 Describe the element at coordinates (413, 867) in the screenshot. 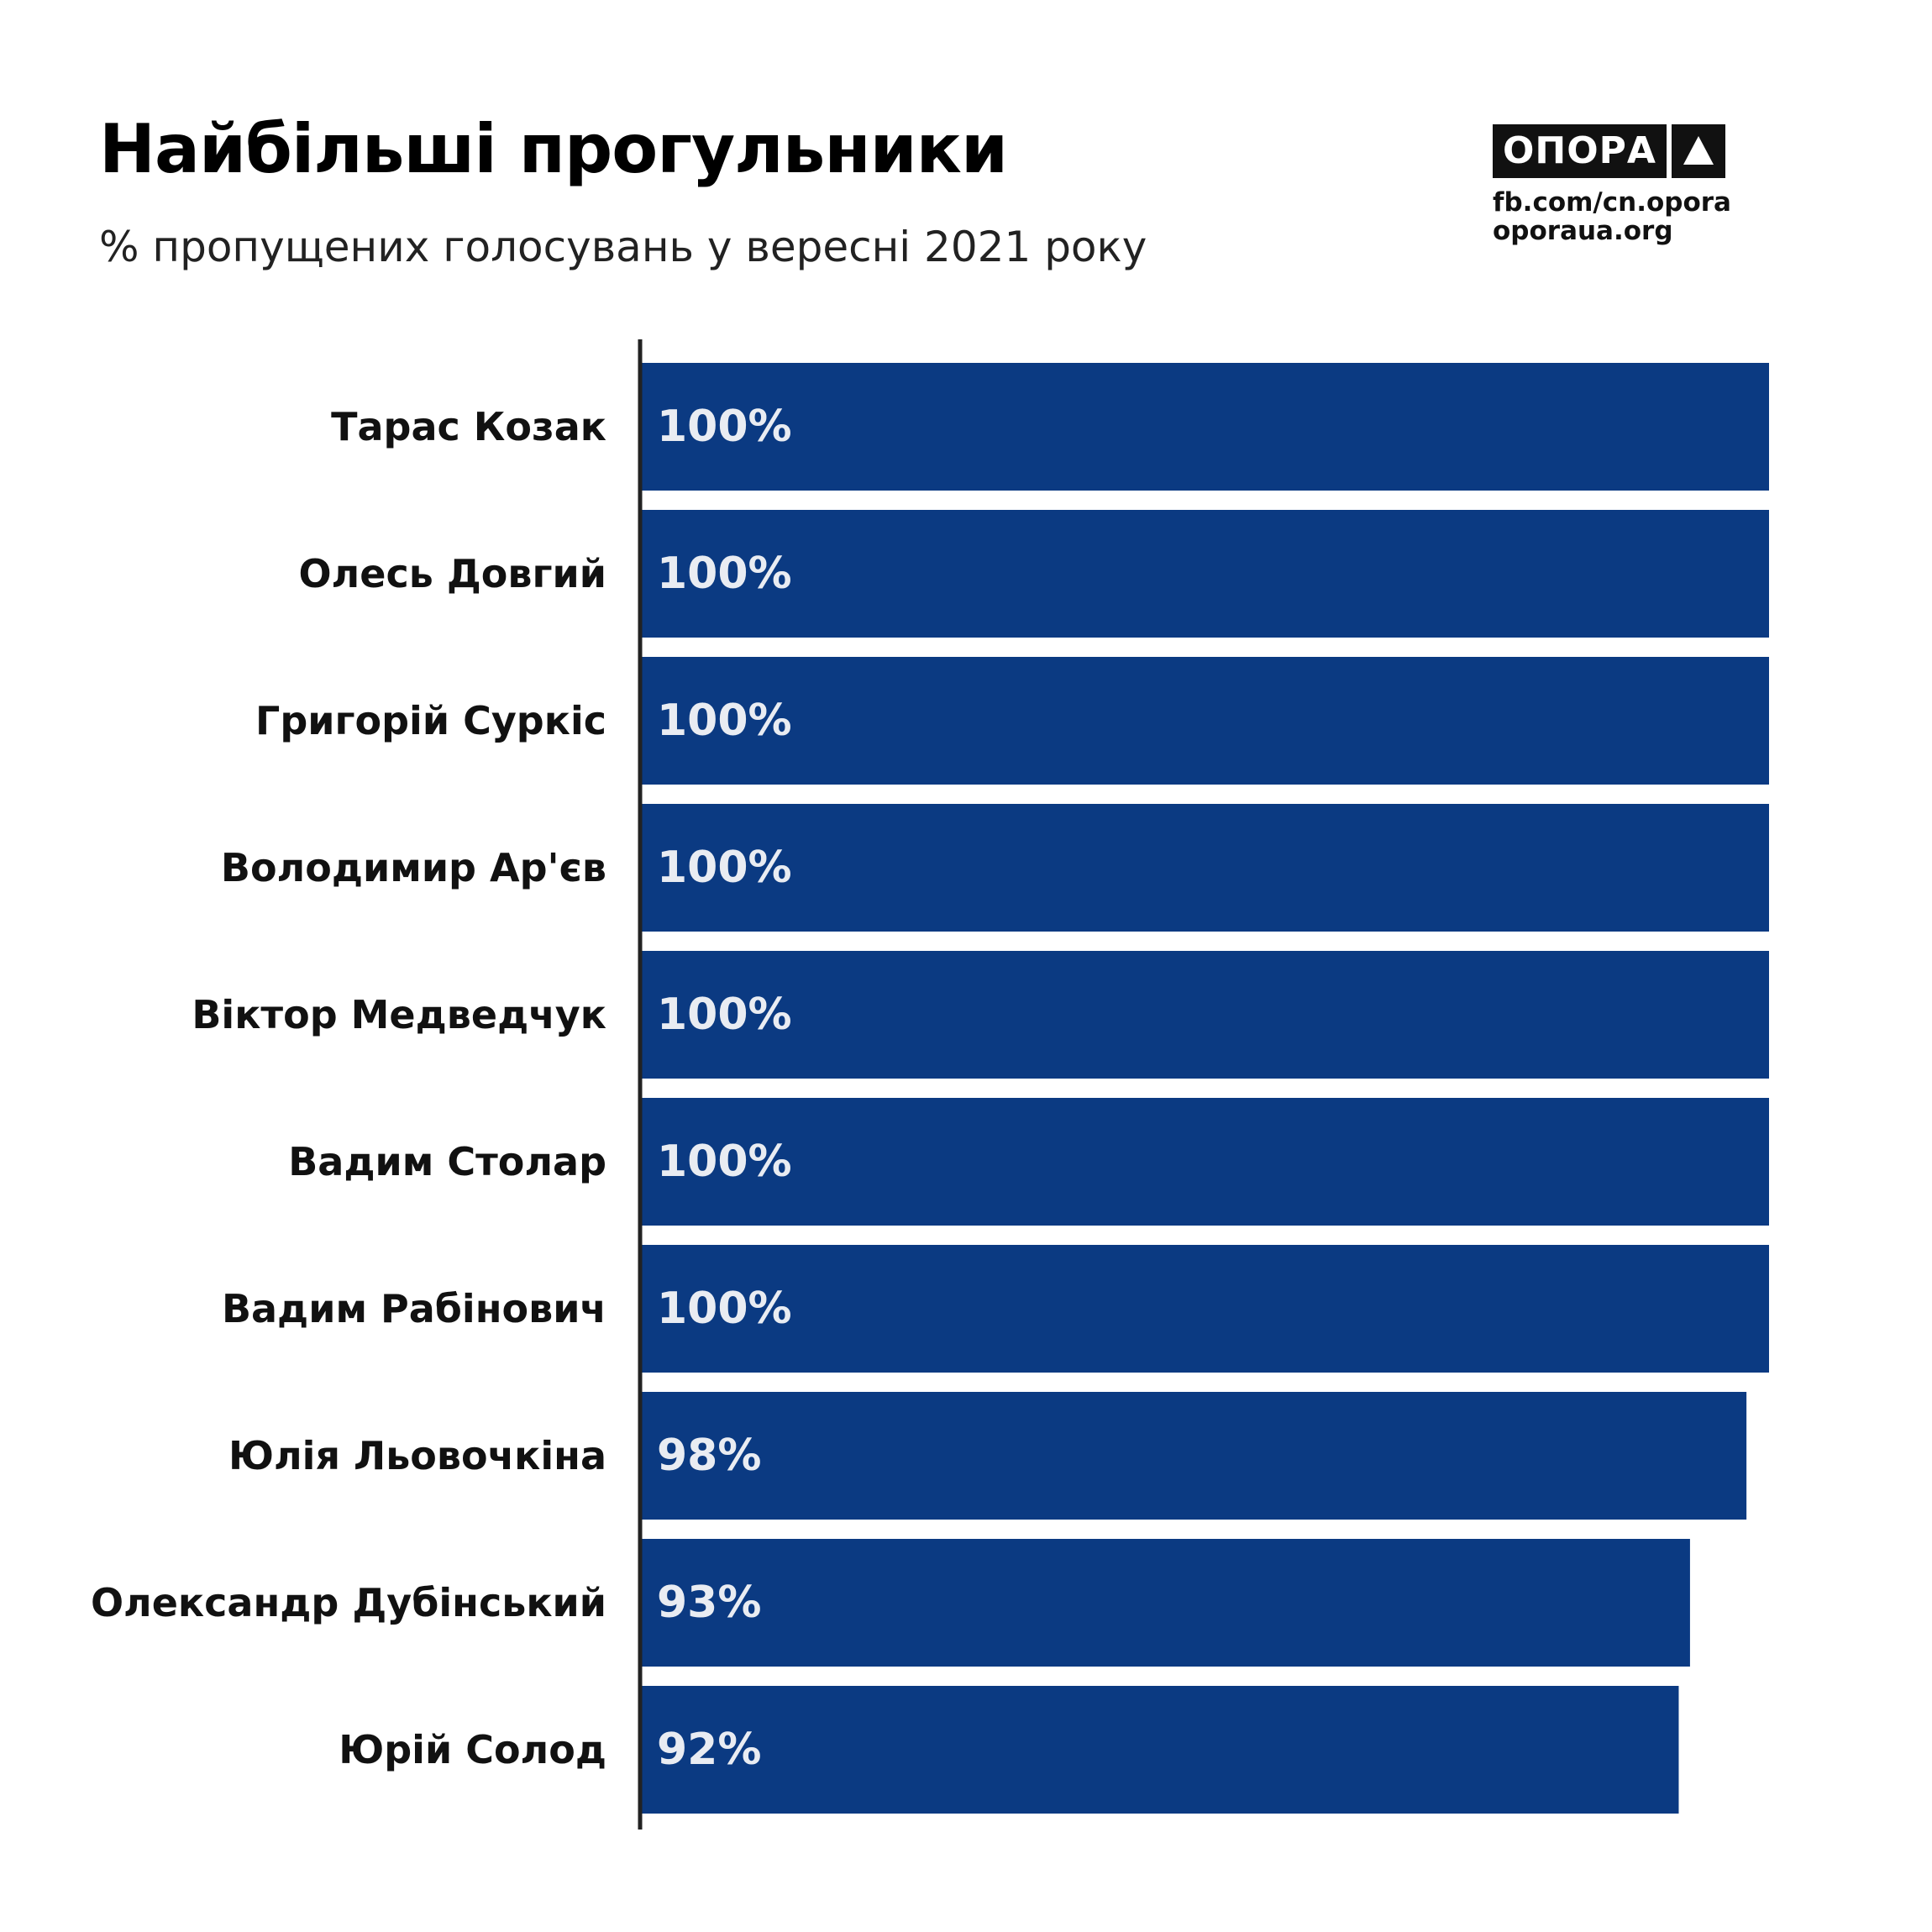

I see `category-label: Володимир Ар'єв` at that location.